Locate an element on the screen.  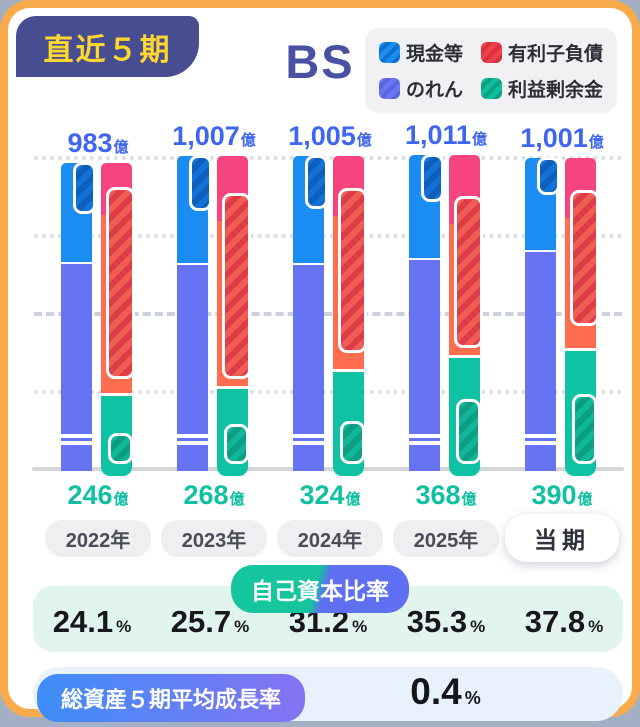
growth-rate-label: 総資産５期平均成長率 is located at coordinates (171, 699).